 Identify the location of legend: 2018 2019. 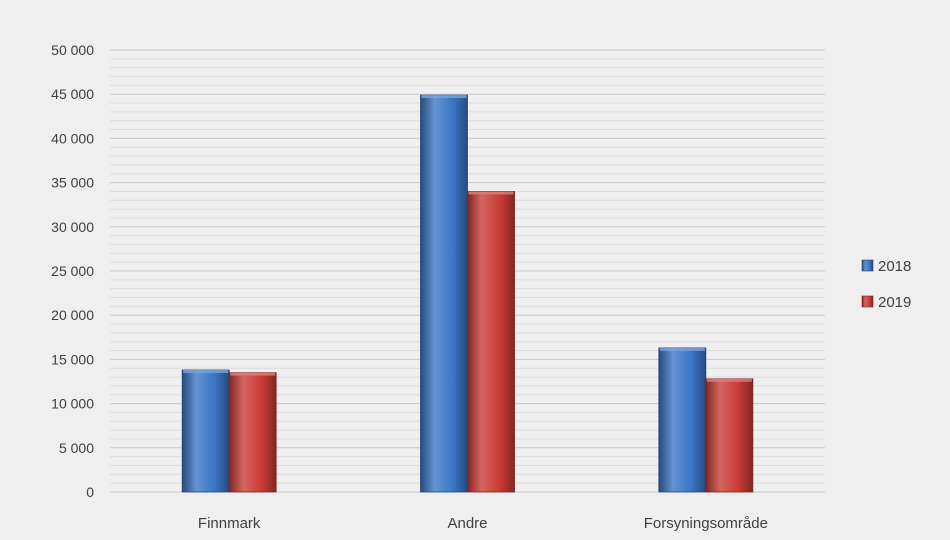
(886, 284).